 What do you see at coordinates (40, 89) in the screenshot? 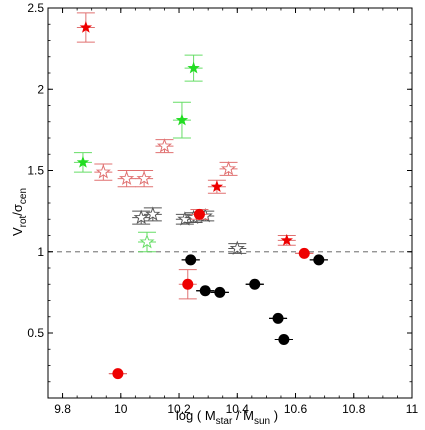
I see `y-tick-label: 2` at bounding box center [40, 89].